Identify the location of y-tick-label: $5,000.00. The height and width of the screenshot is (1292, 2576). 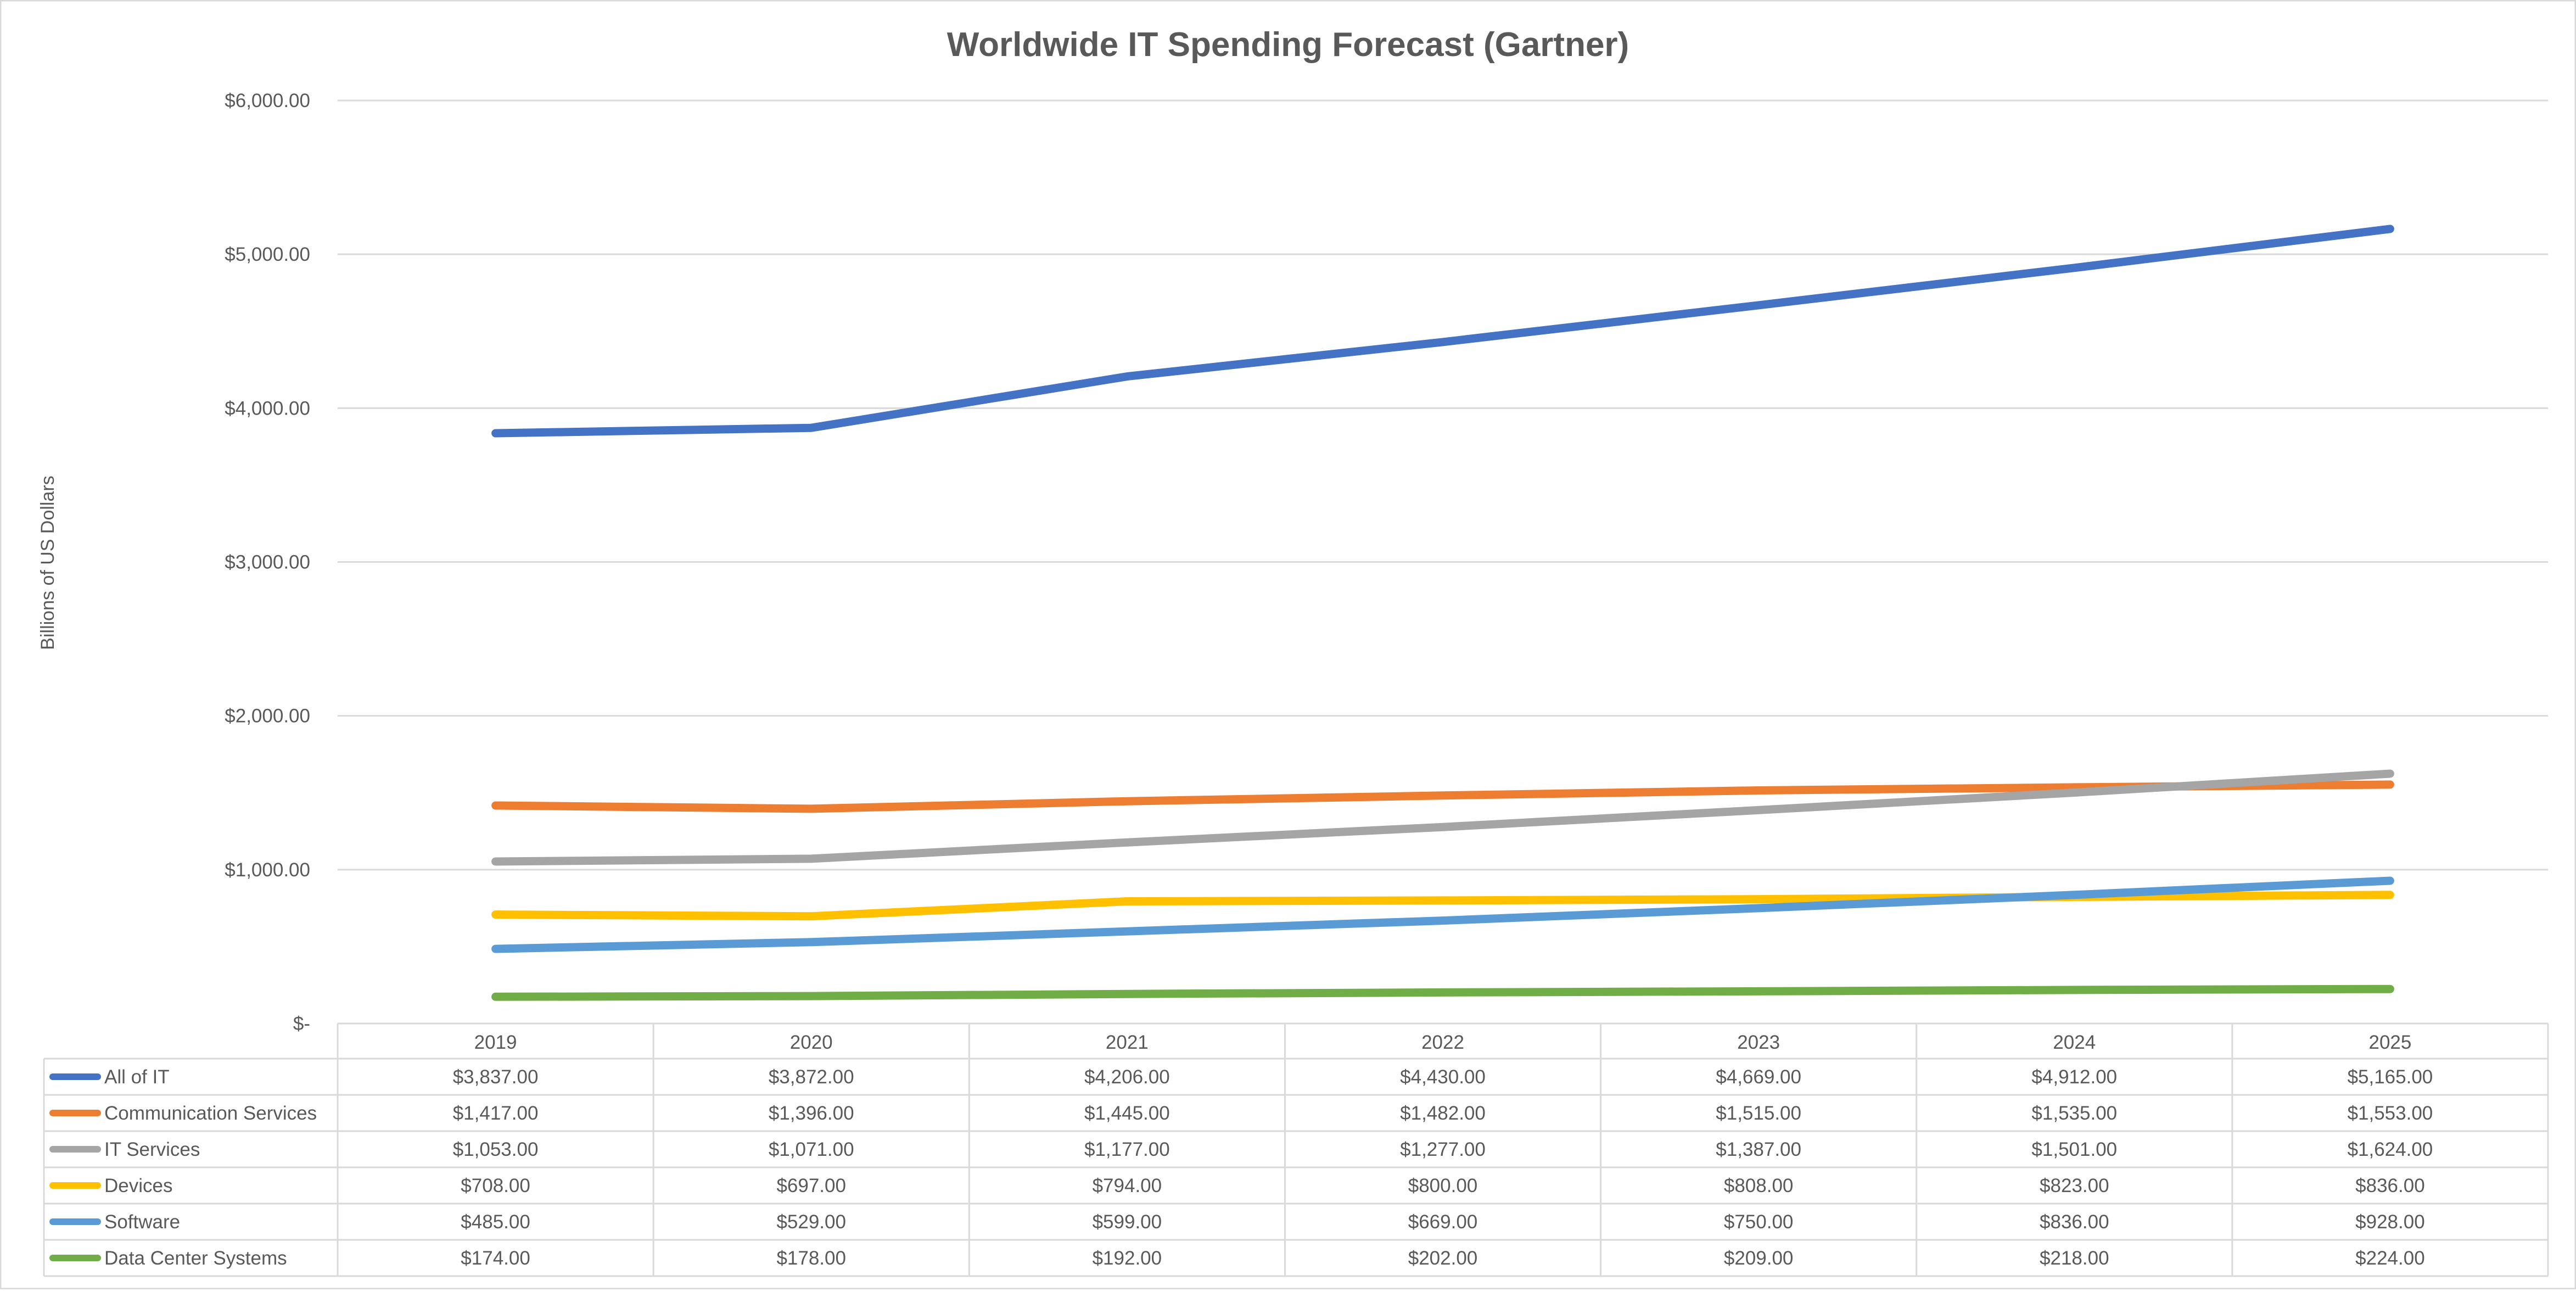
(267, 254).